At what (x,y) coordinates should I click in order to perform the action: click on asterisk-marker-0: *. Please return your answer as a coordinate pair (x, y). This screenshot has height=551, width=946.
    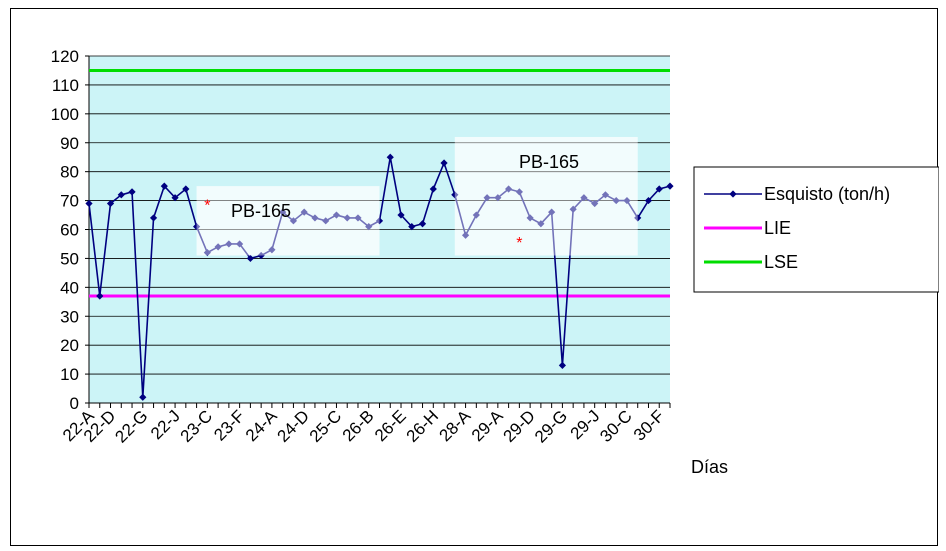
    Looking at the image, I should click on (207, 206).